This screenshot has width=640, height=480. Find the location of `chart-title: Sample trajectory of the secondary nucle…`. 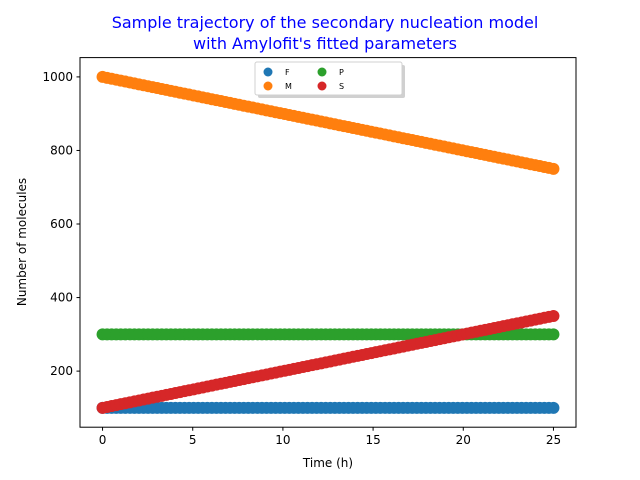

chart-title: Sample trajectory of the secondary nucle… is located at coordinates (325, 33).